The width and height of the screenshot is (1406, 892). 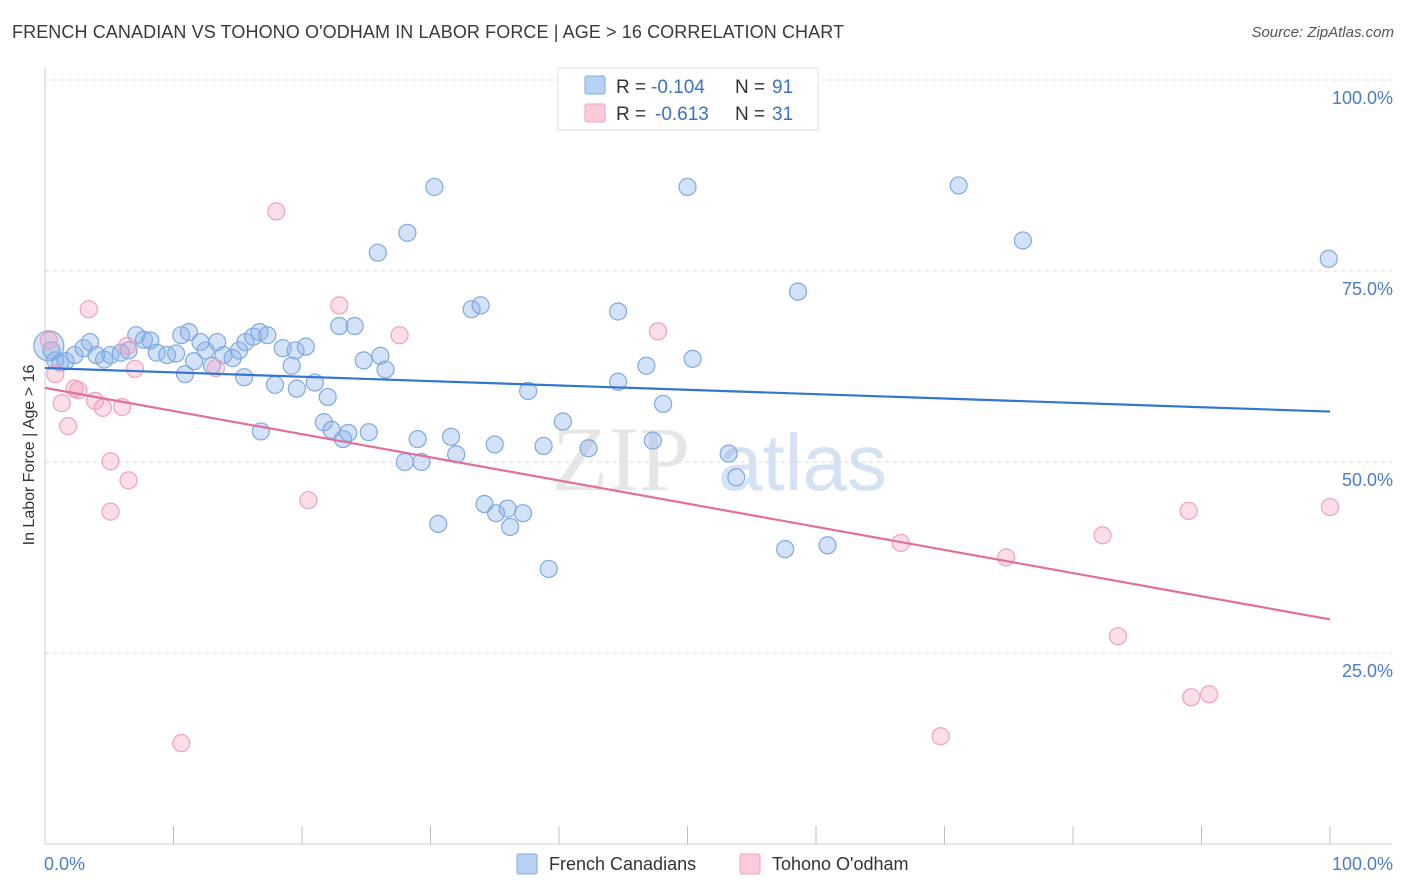 What do you see at coordinates (1367, 289) in the screenshot?
I see `y-tick-label: 75.0%` at bounding box center [1367, 289].